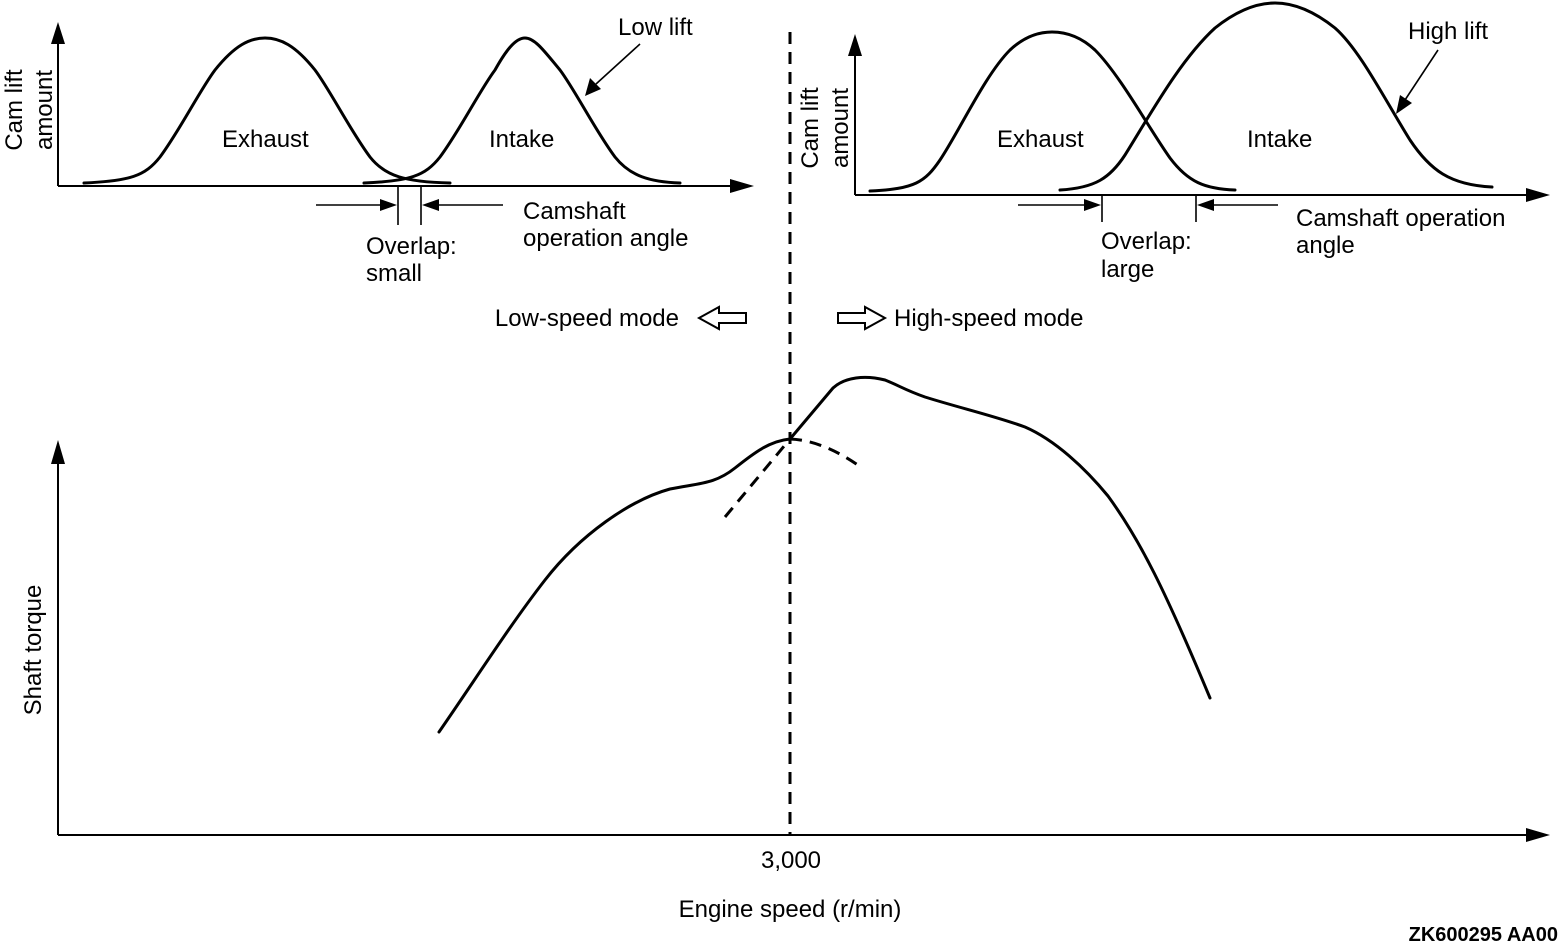 The height and width of the screenshot is (948, 1563). I want to click on high-overlap-arrow-right-head, so click(1205, 205).